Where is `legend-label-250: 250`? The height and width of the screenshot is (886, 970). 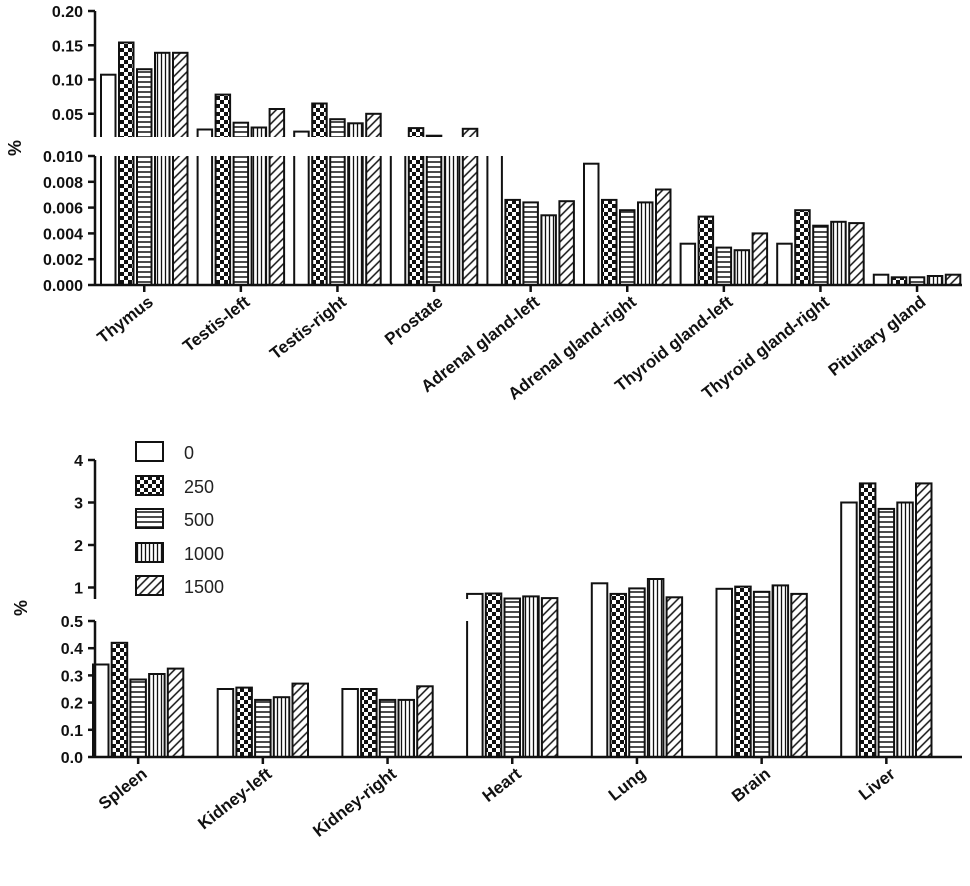
legend-label-250: 250 is located at coordinates (199, 487).